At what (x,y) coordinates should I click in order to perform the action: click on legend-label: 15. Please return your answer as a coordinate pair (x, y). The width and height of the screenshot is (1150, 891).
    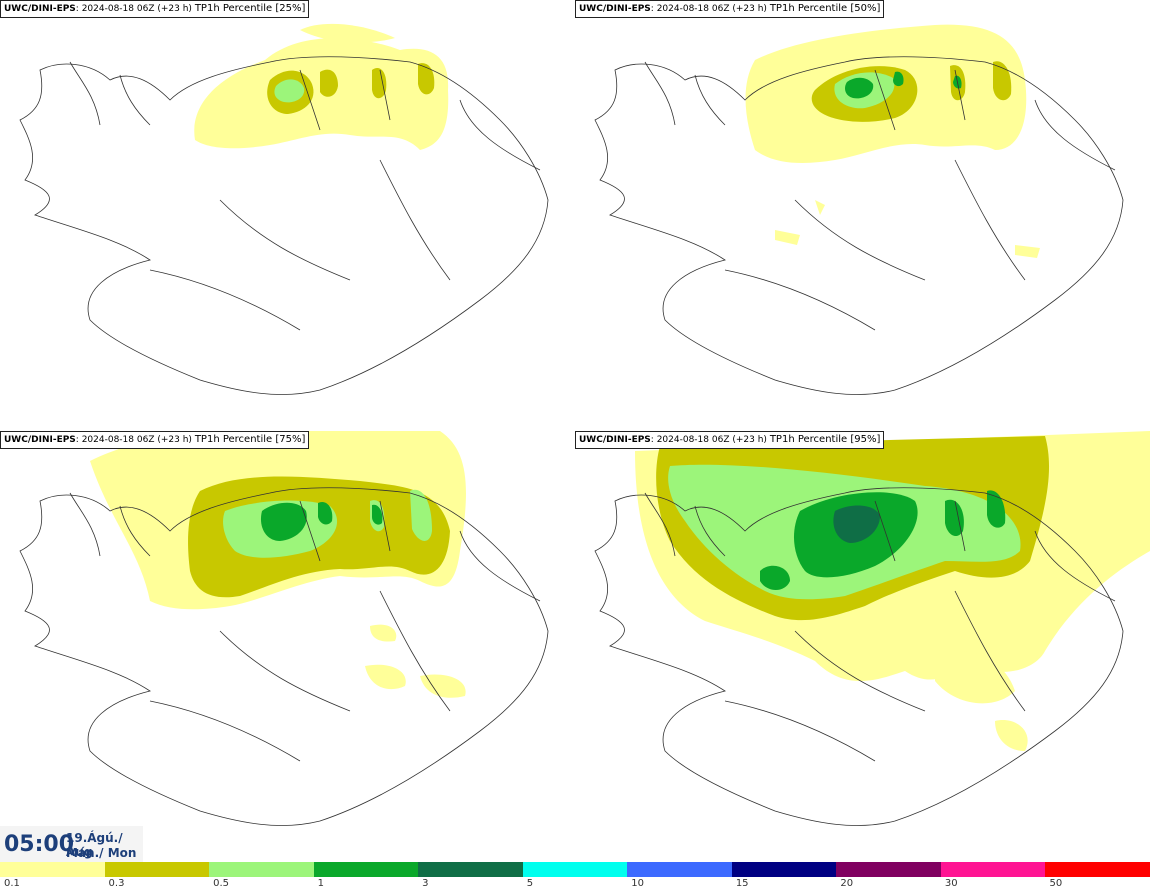
    Looking at the image, I should click on (742, 883).